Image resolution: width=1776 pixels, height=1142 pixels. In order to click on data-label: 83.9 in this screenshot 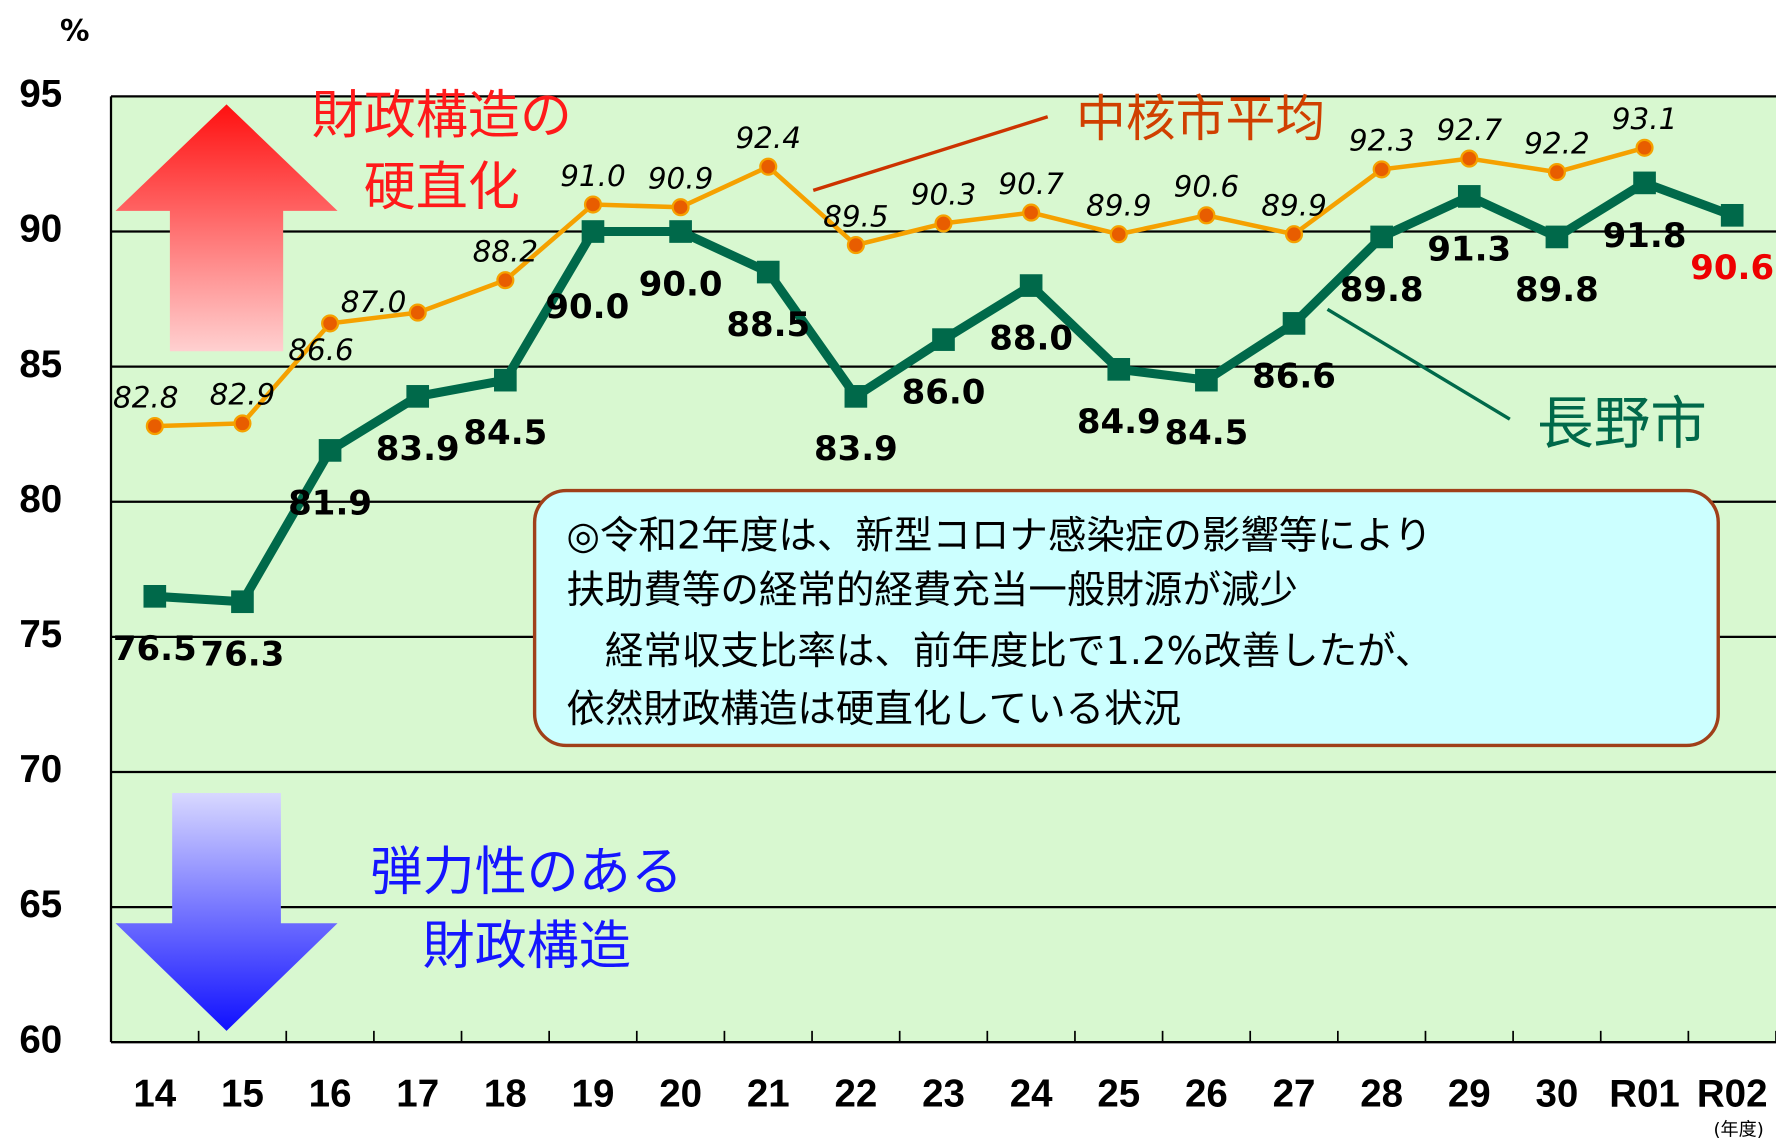, I will do `click(418, 449)`.